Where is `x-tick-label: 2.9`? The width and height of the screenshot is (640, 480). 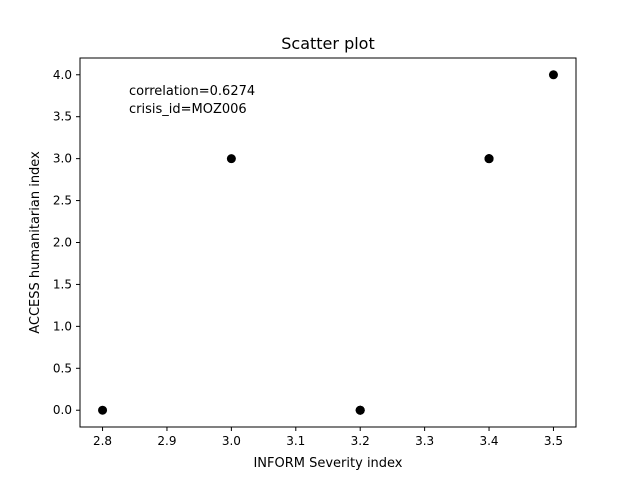 x-tick-label: 2.9 is located at coordinates (166, 441).